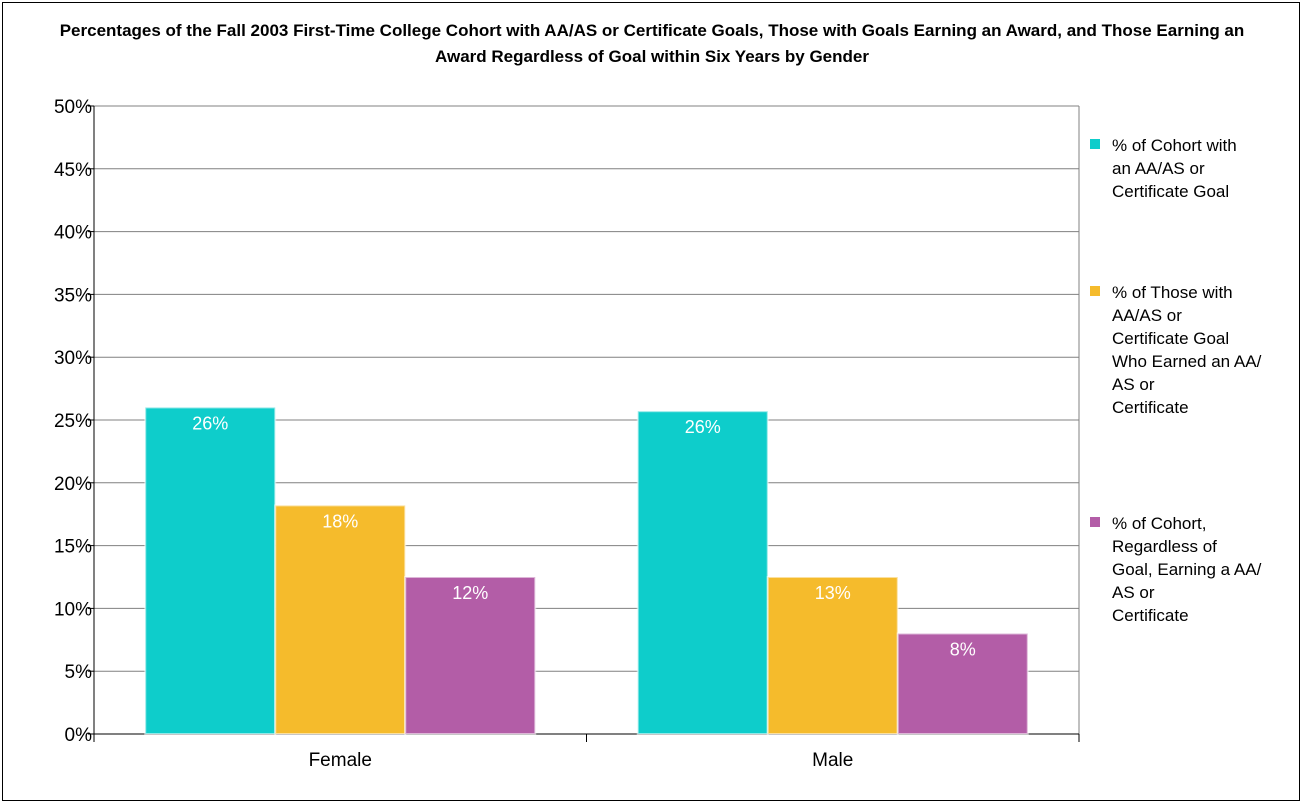 The image size is (1304, 805). What do you see at coordinates (79, 735) in the screenshot?
I see `y-tick-label: 0%` at bounding box center [79, 735].